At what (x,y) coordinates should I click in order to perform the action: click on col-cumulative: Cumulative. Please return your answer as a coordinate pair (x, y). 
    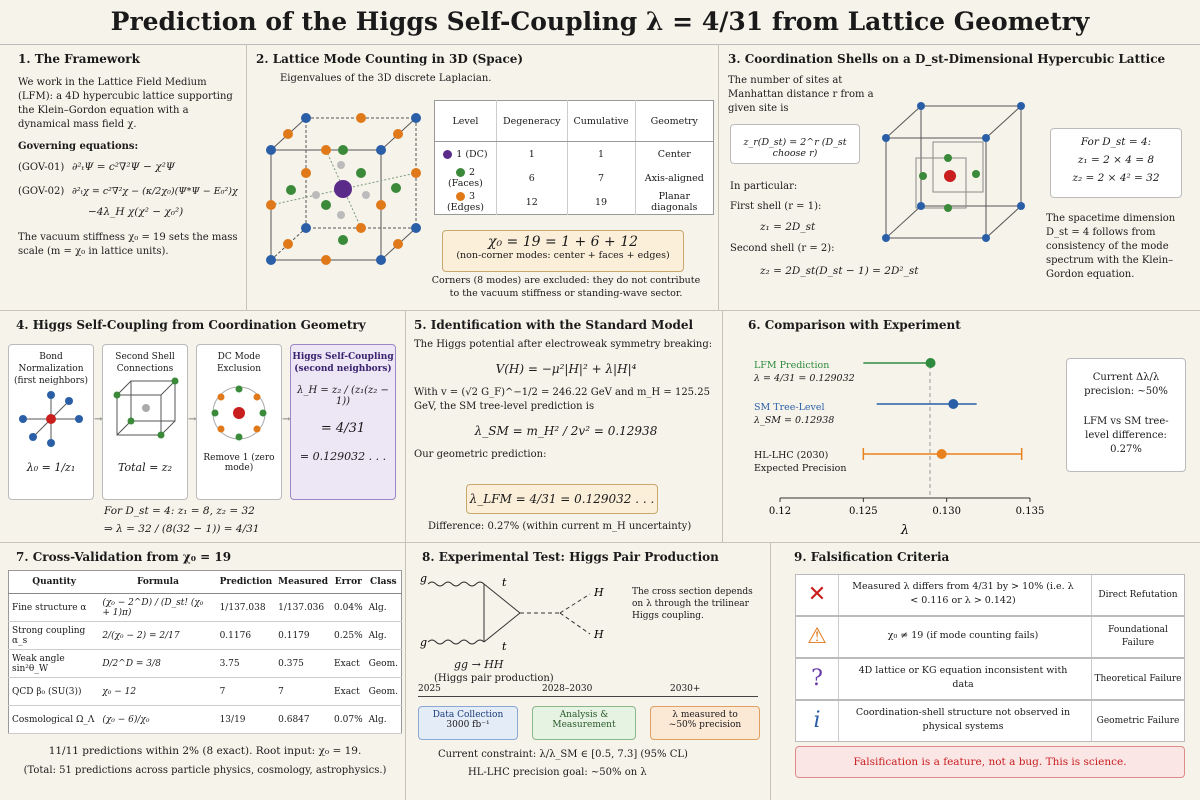
    Looking at the image, I should click on (601, 121).